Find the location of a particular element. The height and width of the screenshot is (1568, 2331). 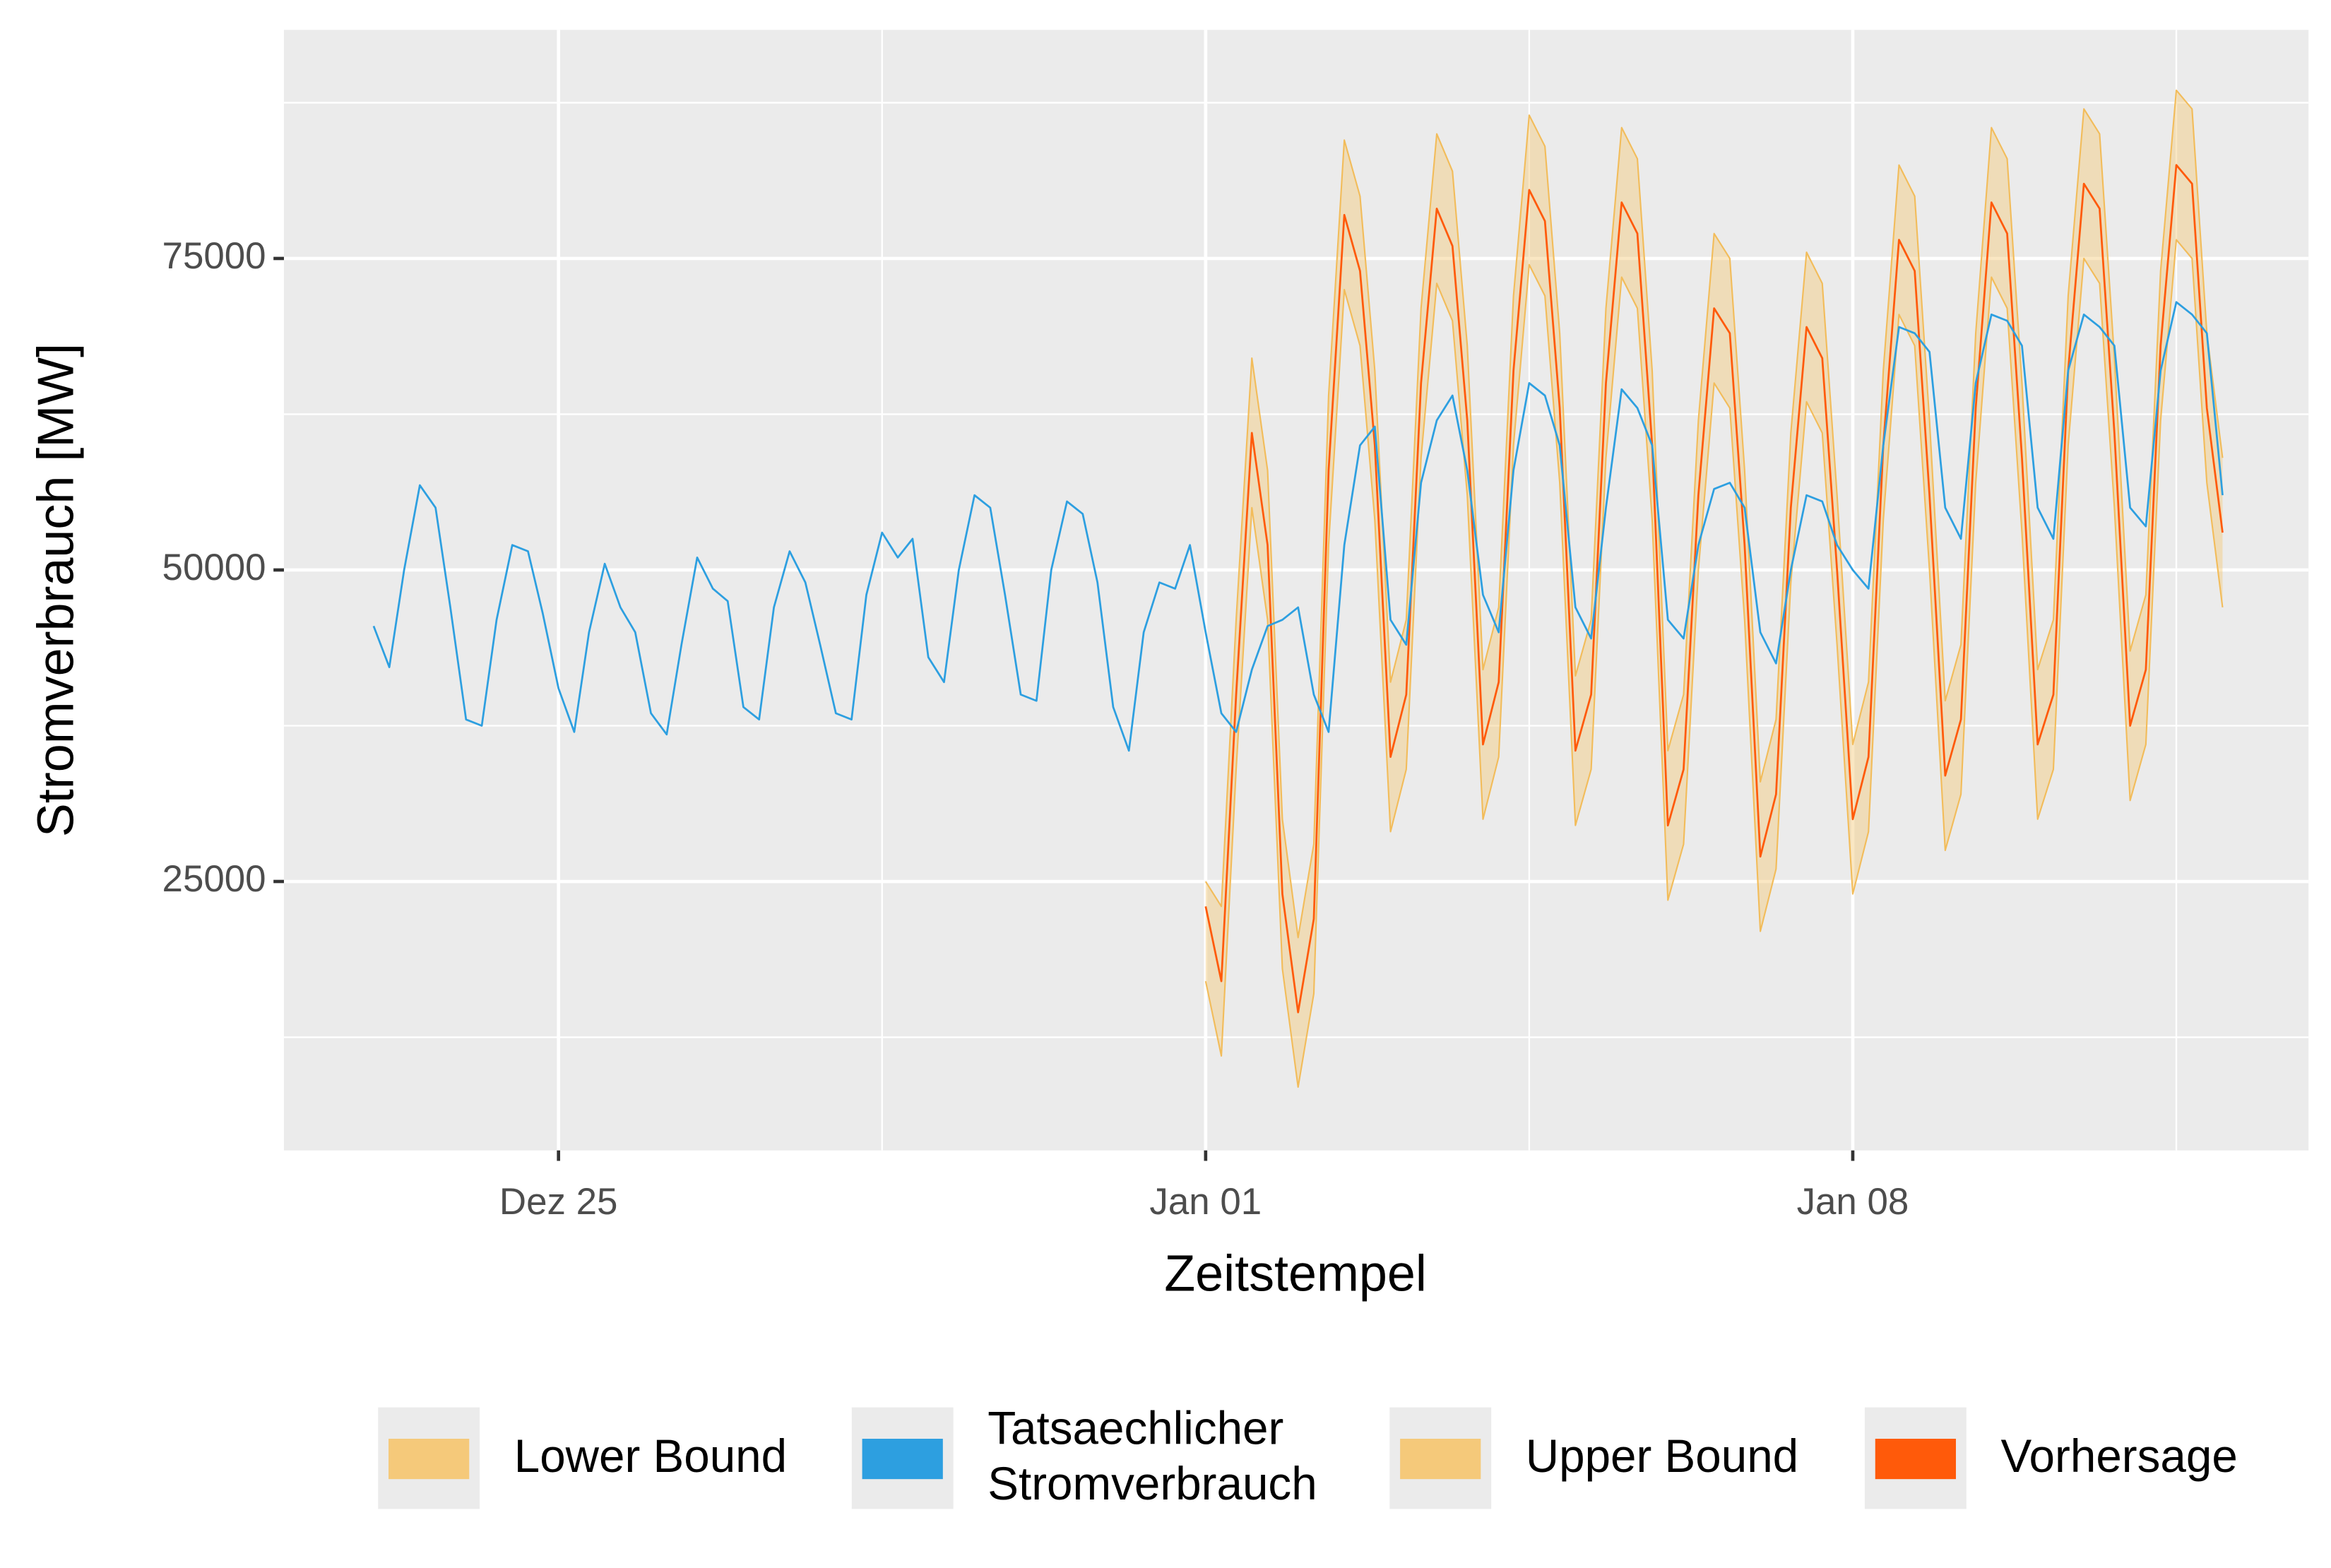

x-tick-label: Jan 01 is located at coordinates (1205, 1202).